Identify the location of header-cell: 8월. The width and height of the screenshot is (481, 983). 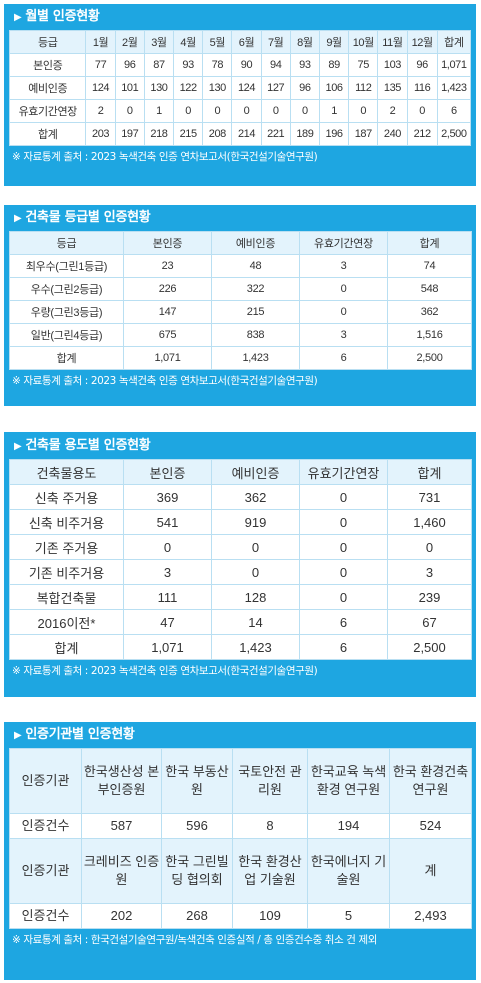
(304, 42).